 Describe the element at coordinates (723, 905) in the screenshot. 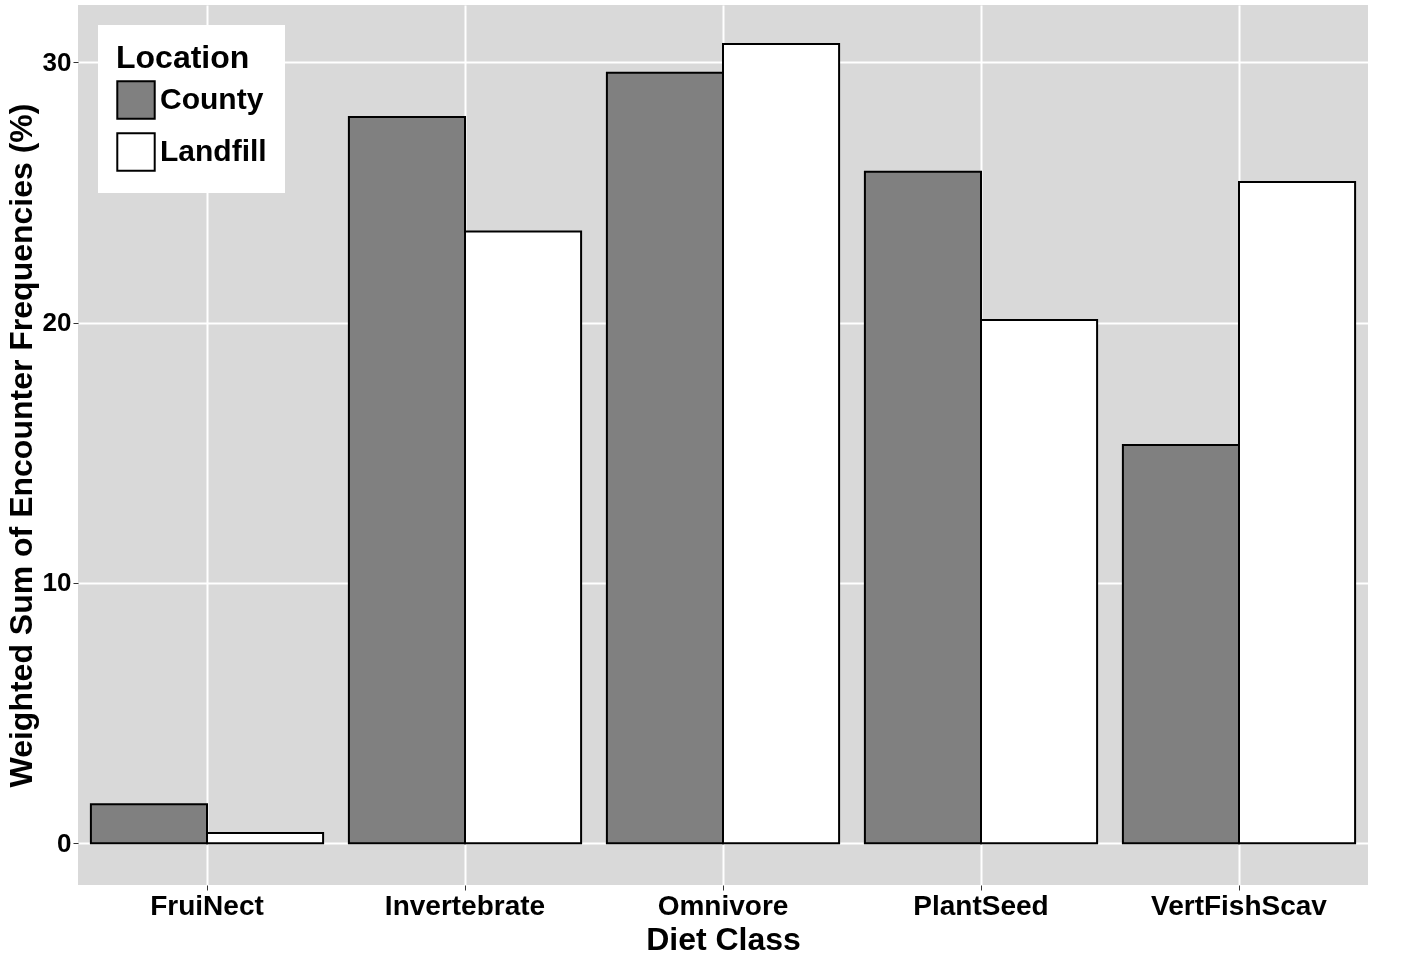

I see `x-tick-label: Omnivore` at that location.